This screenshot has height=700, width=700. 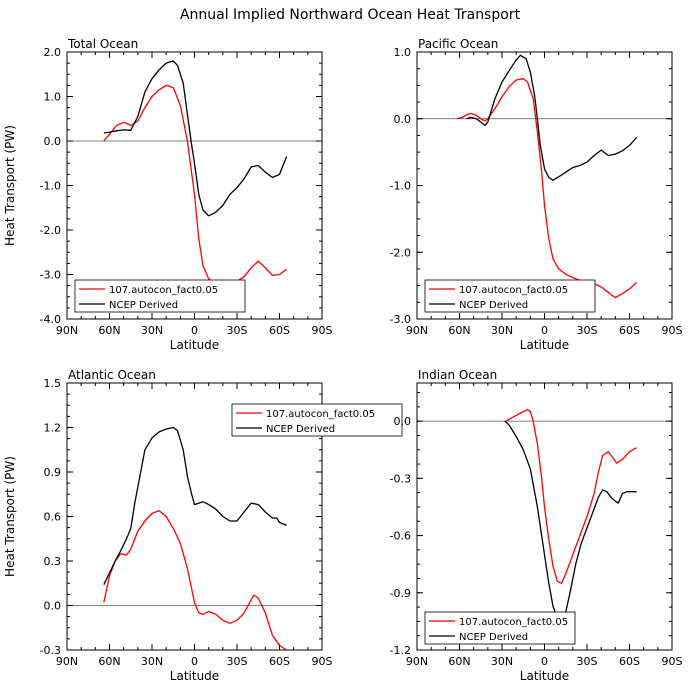 I want to click on atlantic-ocean-x-tick-label: 60N, so click(x=109, y=661).